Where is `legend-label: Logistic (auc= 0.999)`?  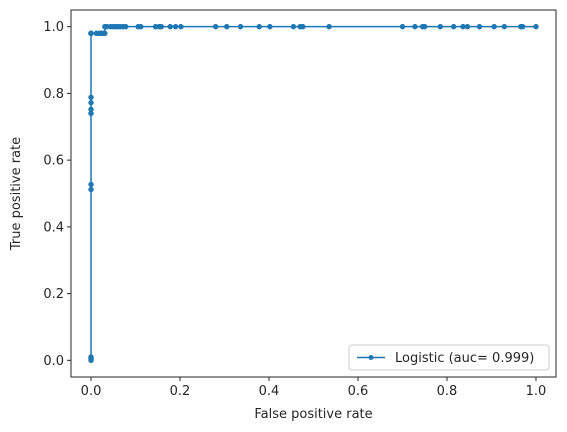 legend-label: Logistic (auc= 0.999) is located at coordinates (464, 358).